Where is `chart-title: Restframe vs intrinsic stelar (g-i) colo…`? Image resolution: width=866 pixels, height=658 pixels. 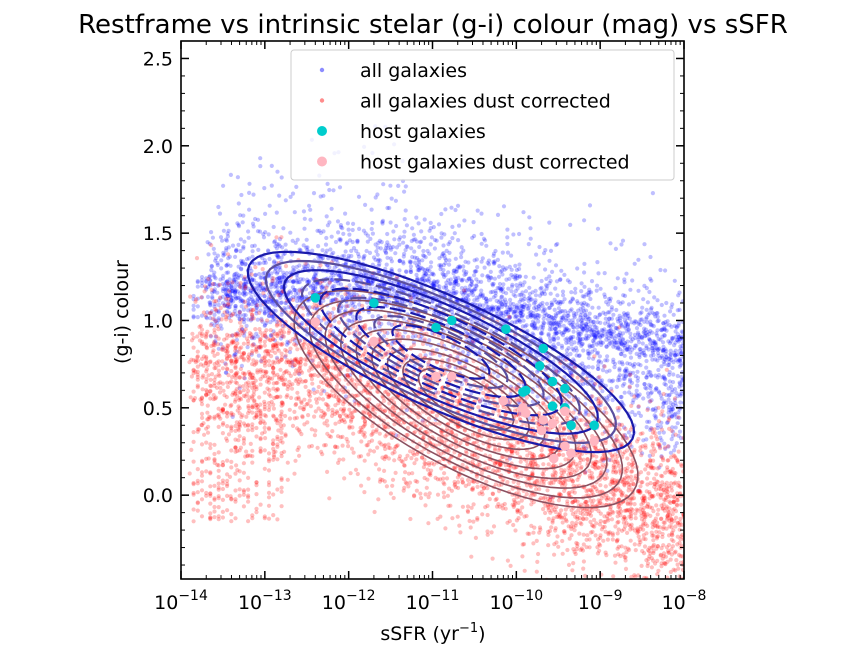
chart-title: Restframe vs intrinsic stelar (g-i) colo… is located at coordinates (433, 25).